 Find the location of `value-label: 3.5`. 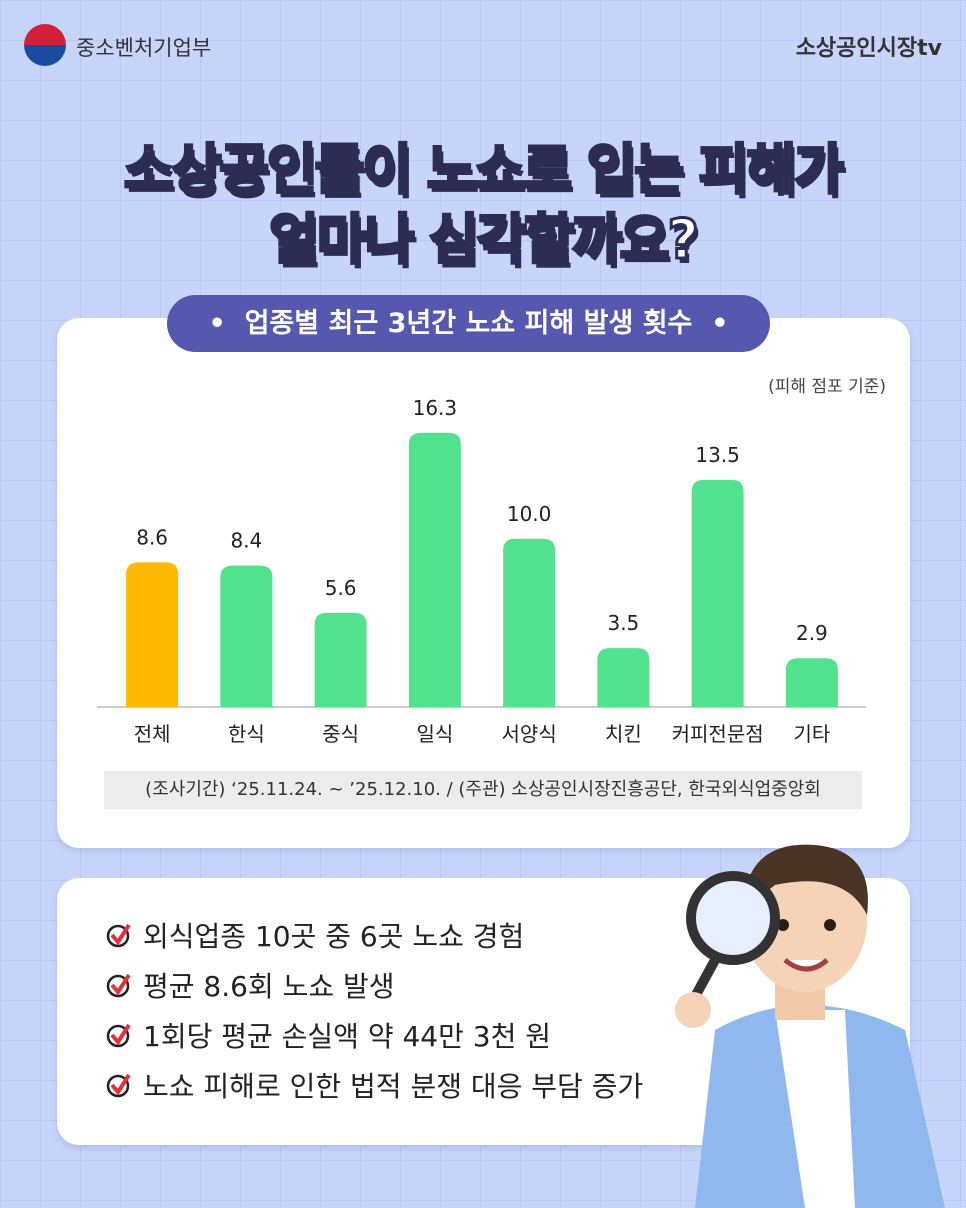

value-label: 3.5 is located at coordinates (623, 623).